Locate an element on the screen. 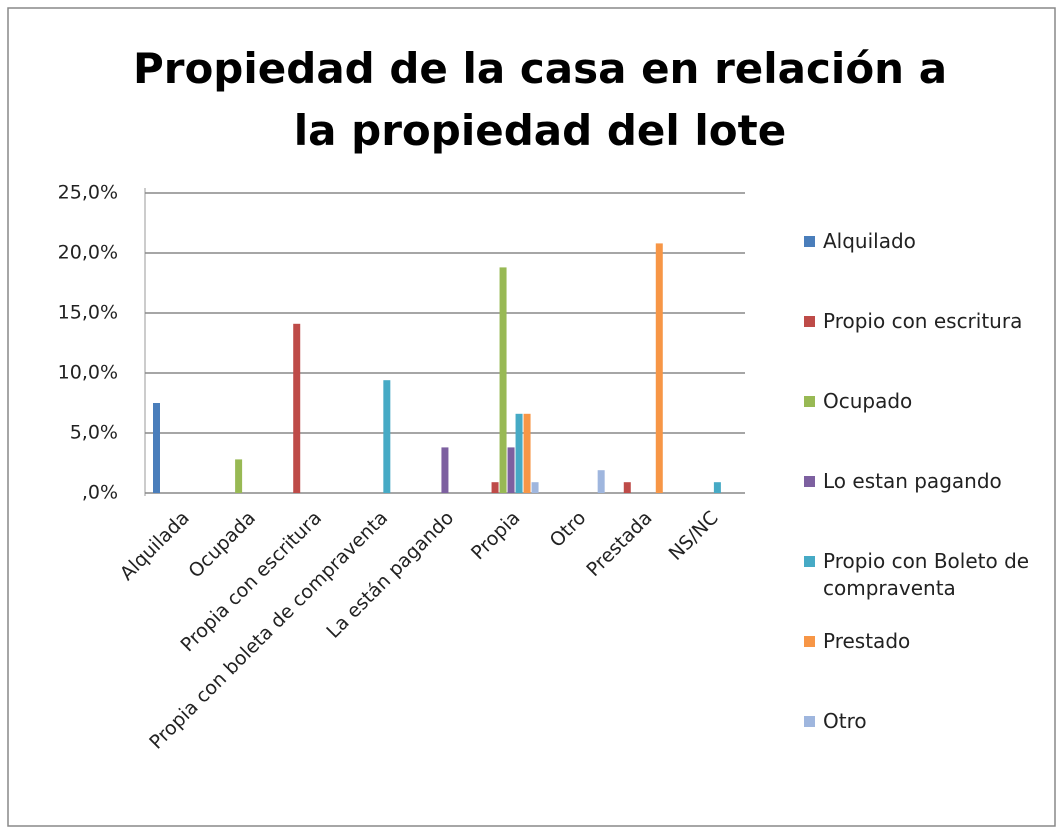  x-tick-label: Alquilada is located at coordinates (155, 546).